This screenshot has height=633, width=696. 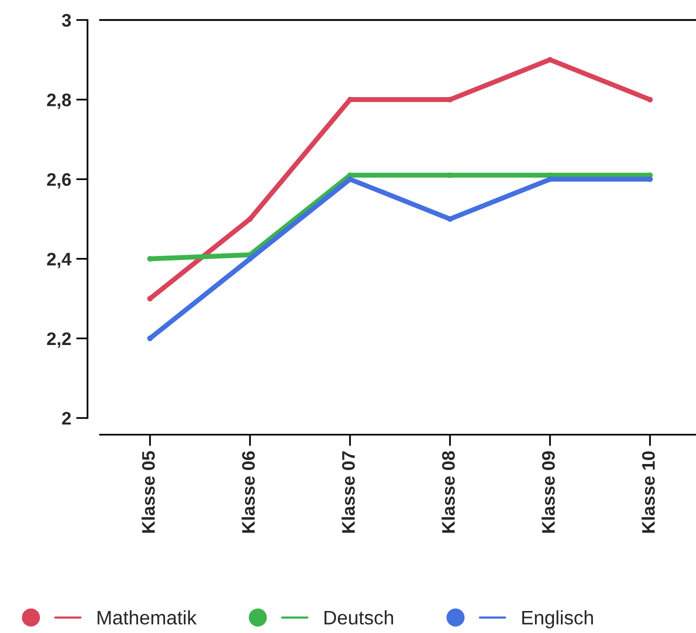 What do you see at coordinates (59, 181) in the screenshot?
I see `y-tick-label: 2,6` at bounding box center [59, 181].